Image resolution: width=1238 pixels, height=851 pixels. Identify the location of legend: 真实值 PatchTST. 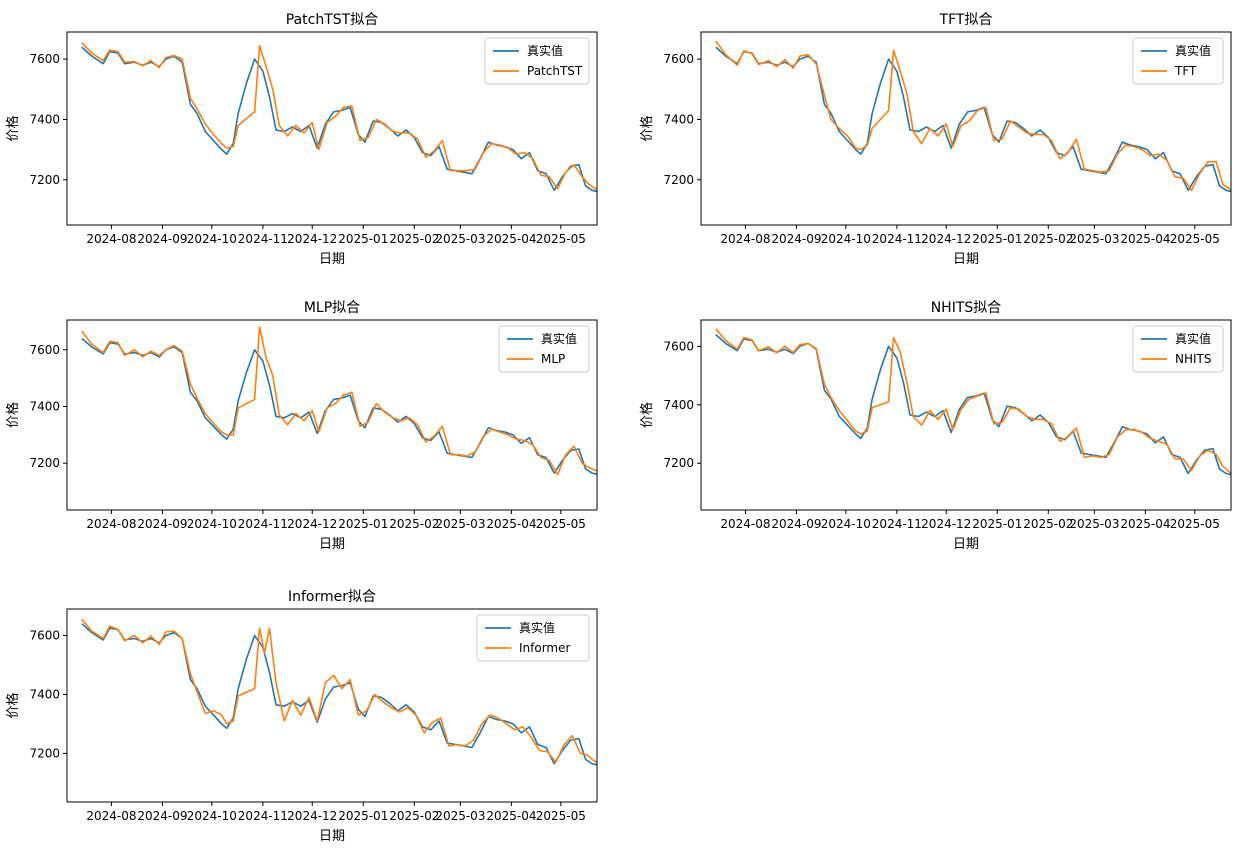
(537, 61).